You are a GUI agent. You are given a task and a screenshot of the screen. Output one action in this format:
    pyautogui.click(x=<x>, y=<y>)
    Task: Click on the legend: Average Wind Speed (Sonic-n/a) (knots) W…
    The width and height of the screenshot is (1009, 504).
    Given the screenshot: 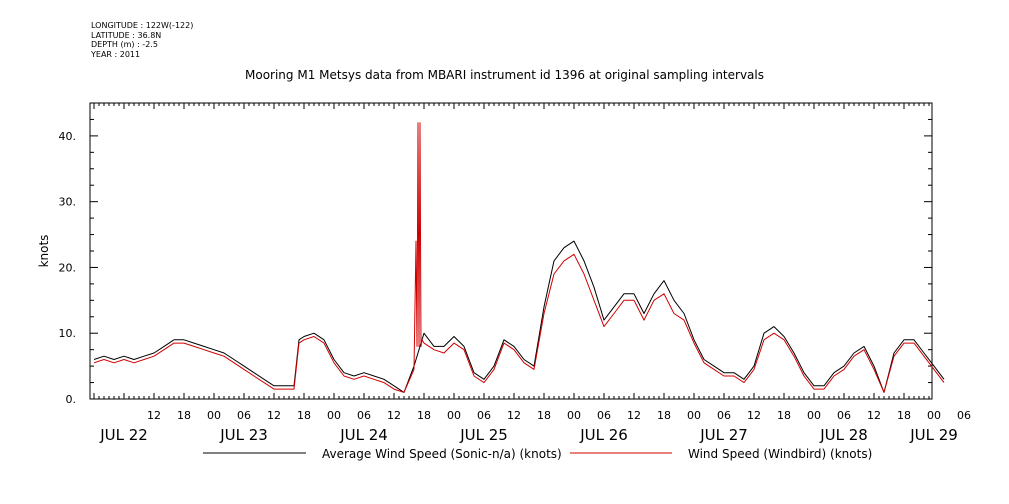 What is the action you would take?
    pyautogui.click(x=537, y=454)
    